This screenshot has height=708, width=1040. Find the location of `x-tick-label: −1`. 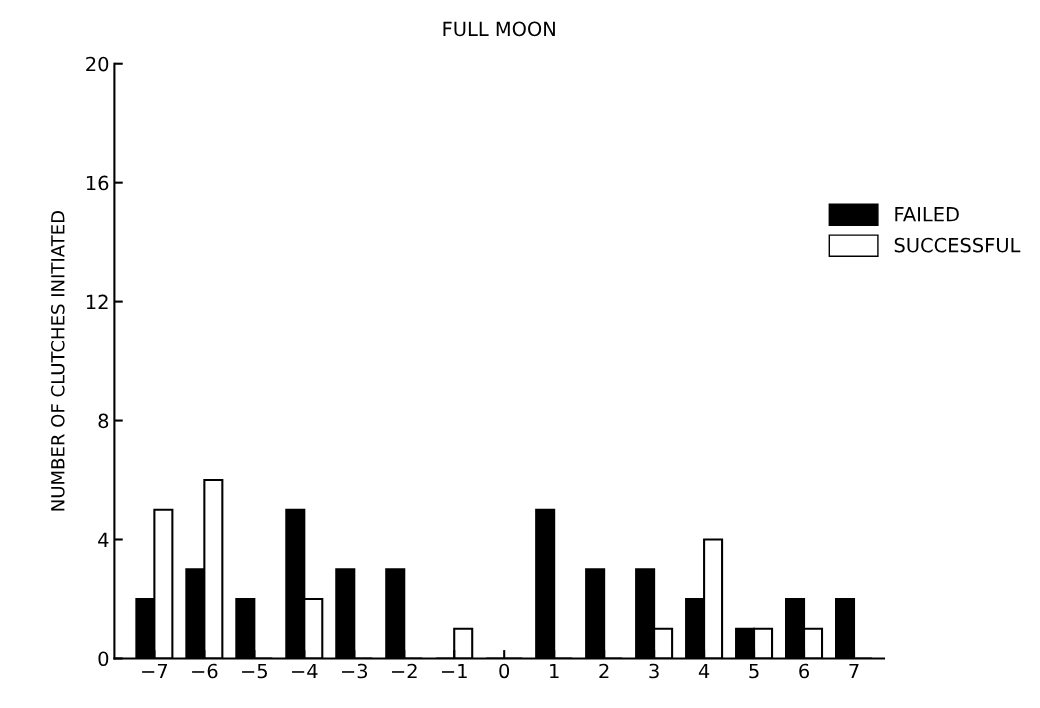

x-tick-label: −1 is located at coordinates (454, 671).